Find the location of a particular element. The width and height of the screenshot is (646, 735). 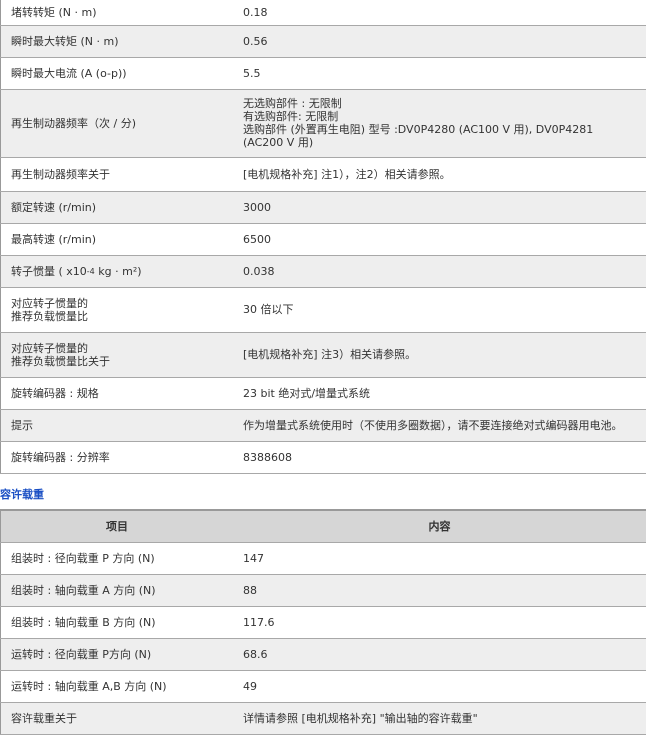

row-label: 转子惯量 ( x10-4 kg · m²) is located at coordinates (117, 271).